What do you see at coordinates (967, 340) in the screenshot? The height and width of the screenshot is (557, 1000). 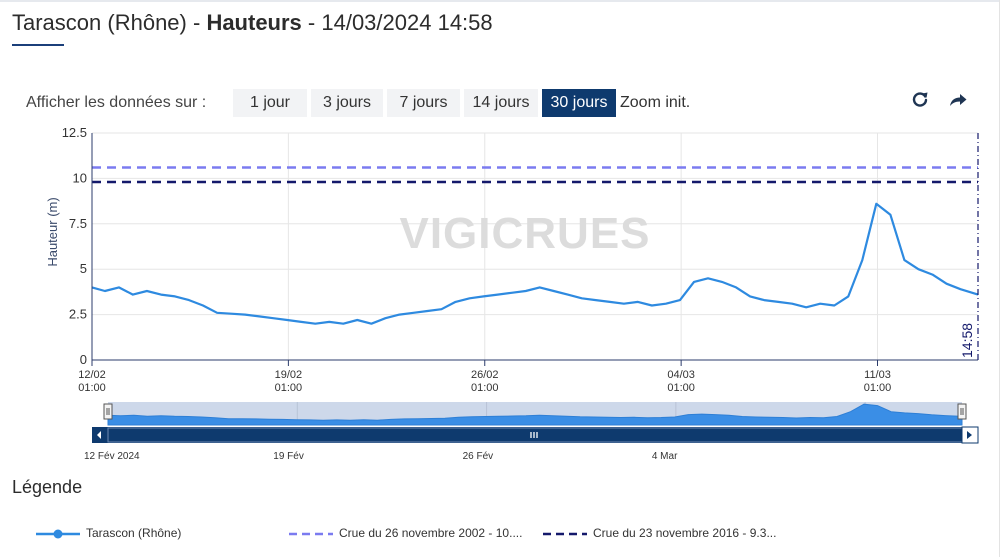 I see `current-time-label: 14:58` at bounding box center [967, 340].